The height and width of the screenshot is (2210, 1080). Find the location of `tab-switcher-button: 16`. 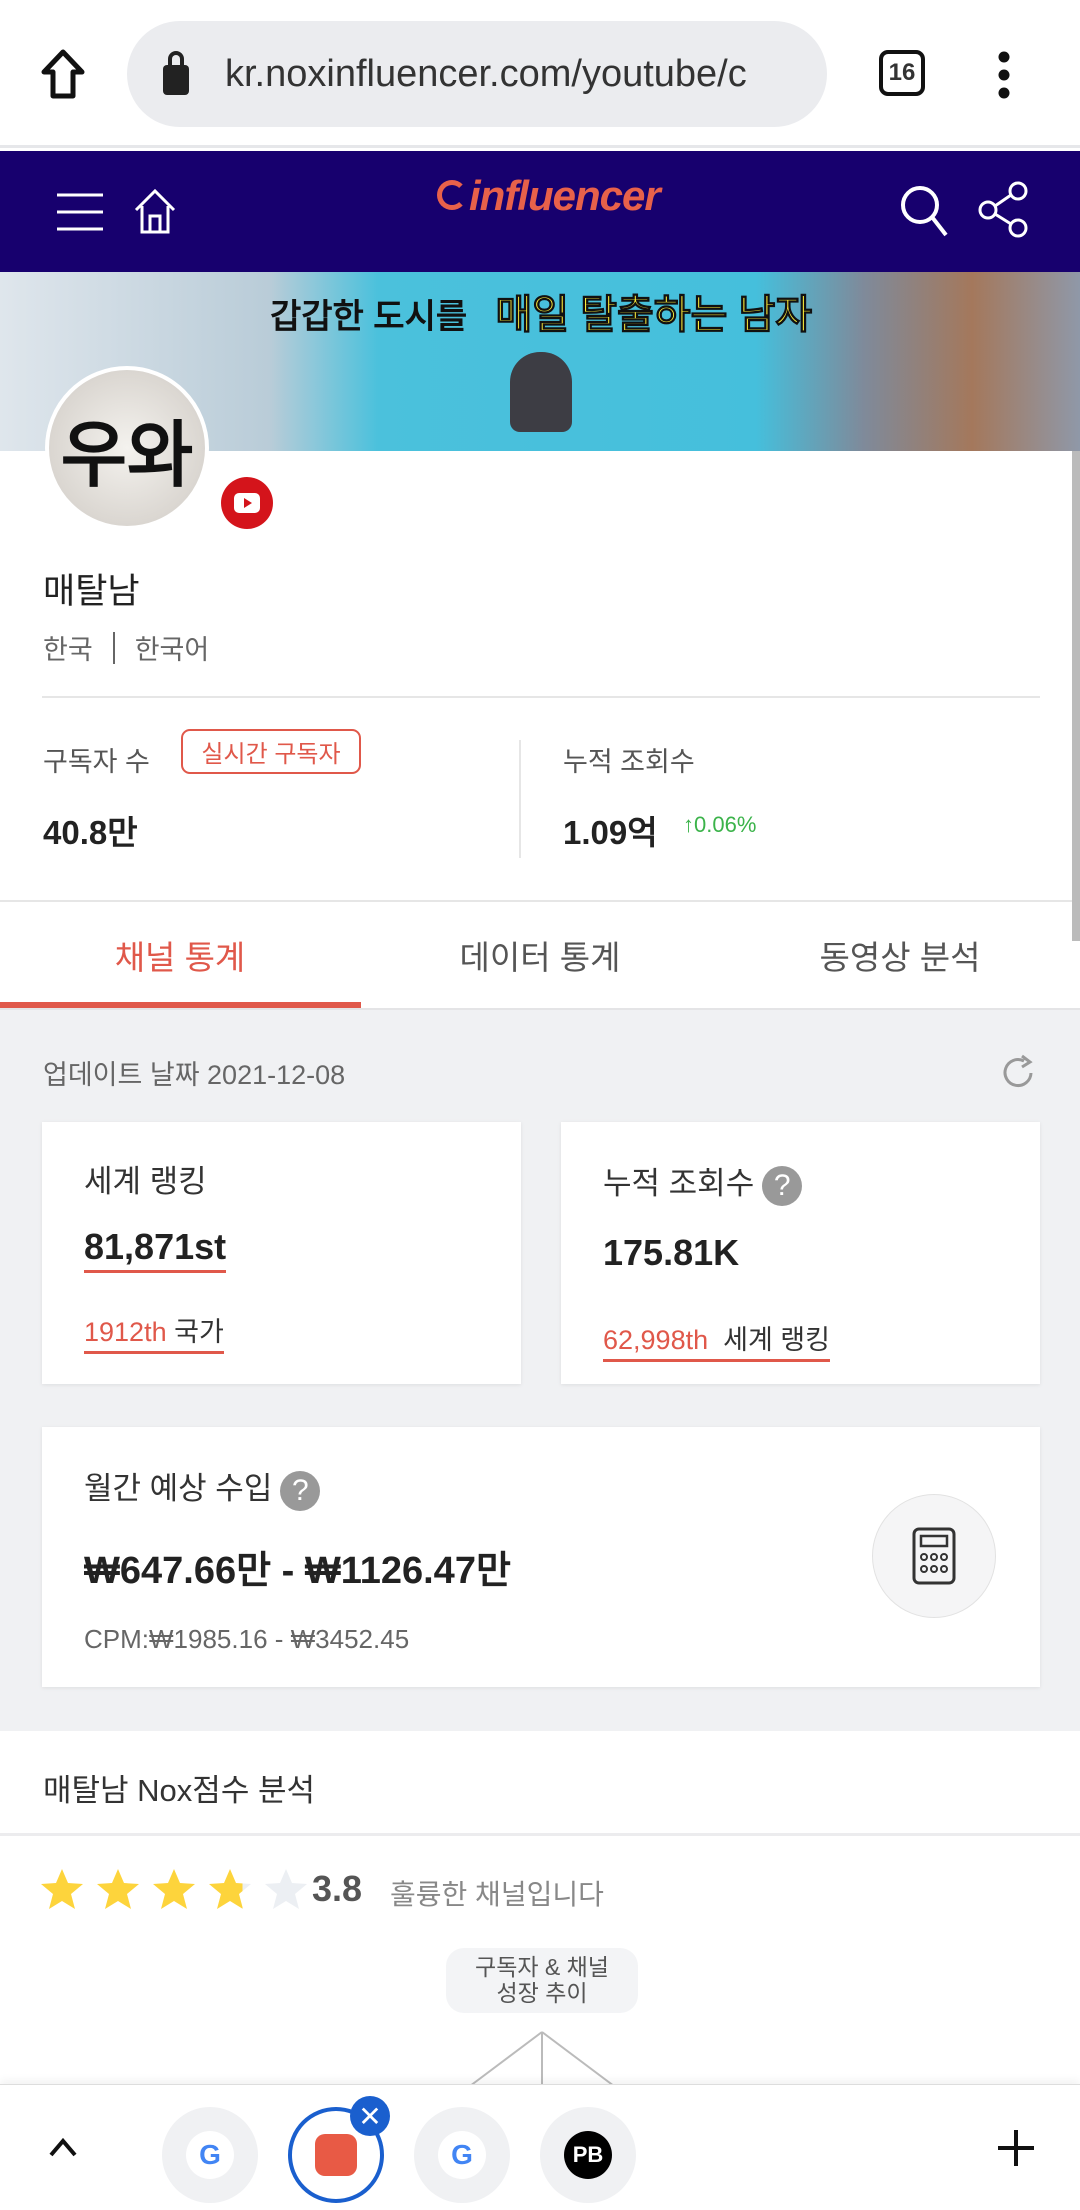

tab-switcher-button: 16 is located at coordinates (902, 73).